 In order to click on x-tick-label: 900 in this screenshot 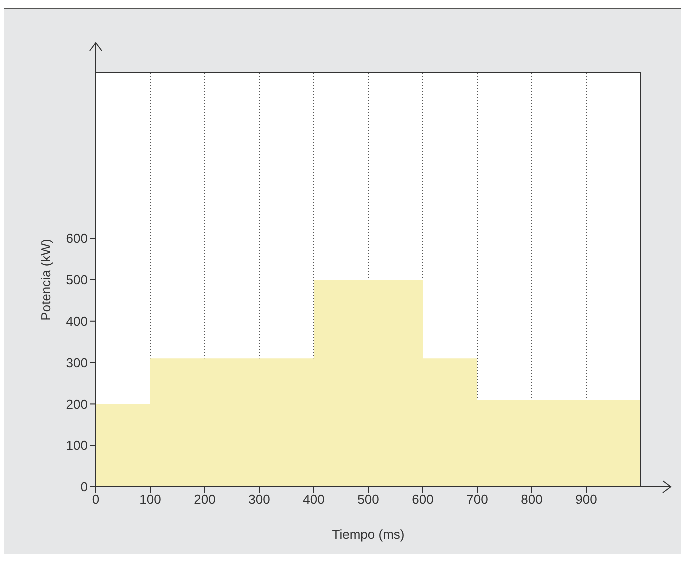, I will do `click(587, 500)`.